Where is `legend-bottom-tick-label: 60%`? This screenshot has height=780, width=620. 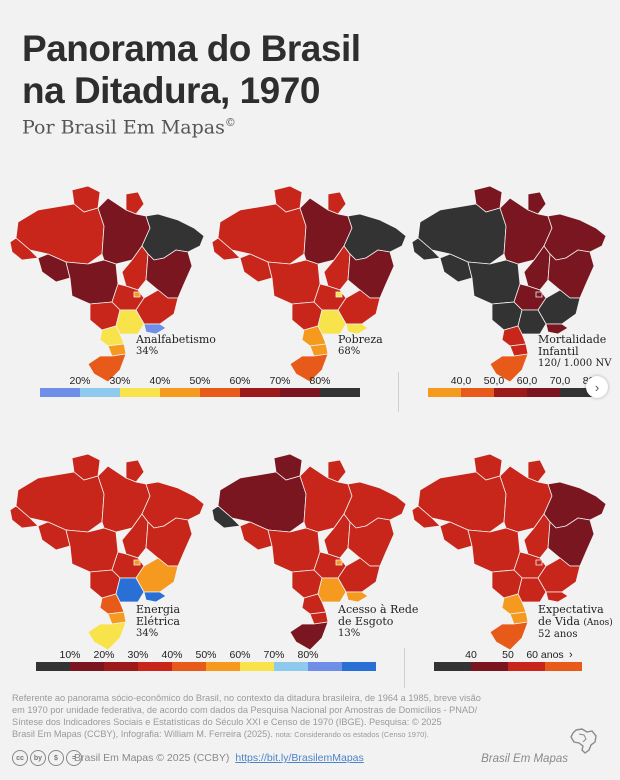
legend-bottom-tick-label: 60% is located at coordinates (239, 655).